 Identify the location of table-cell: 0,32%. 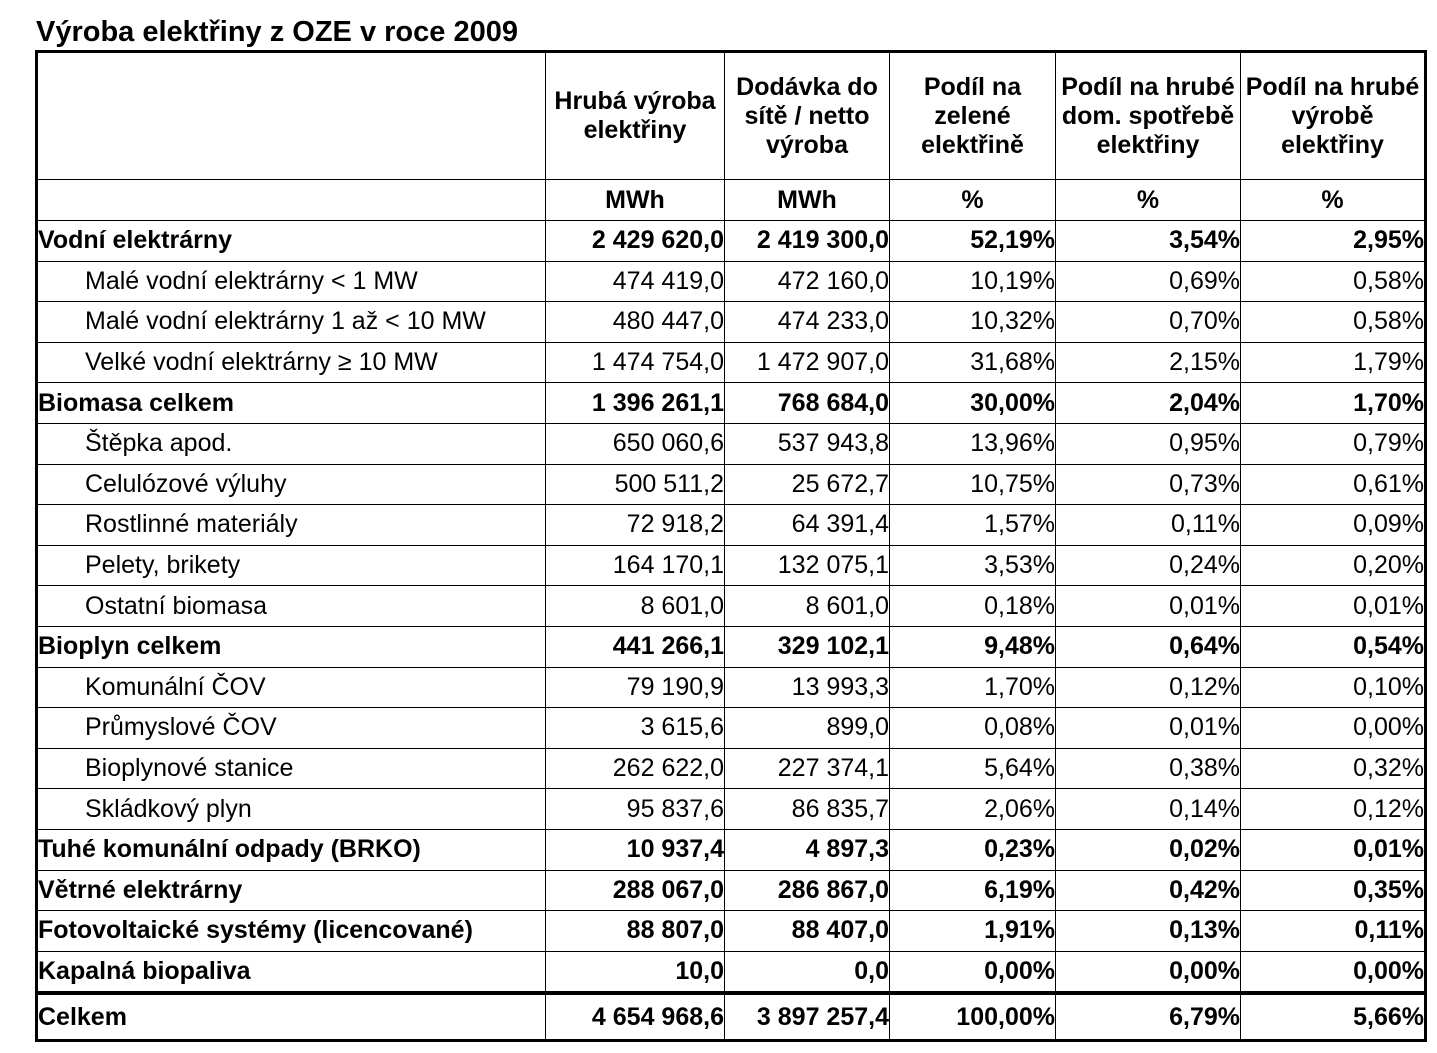
(1333, 768).